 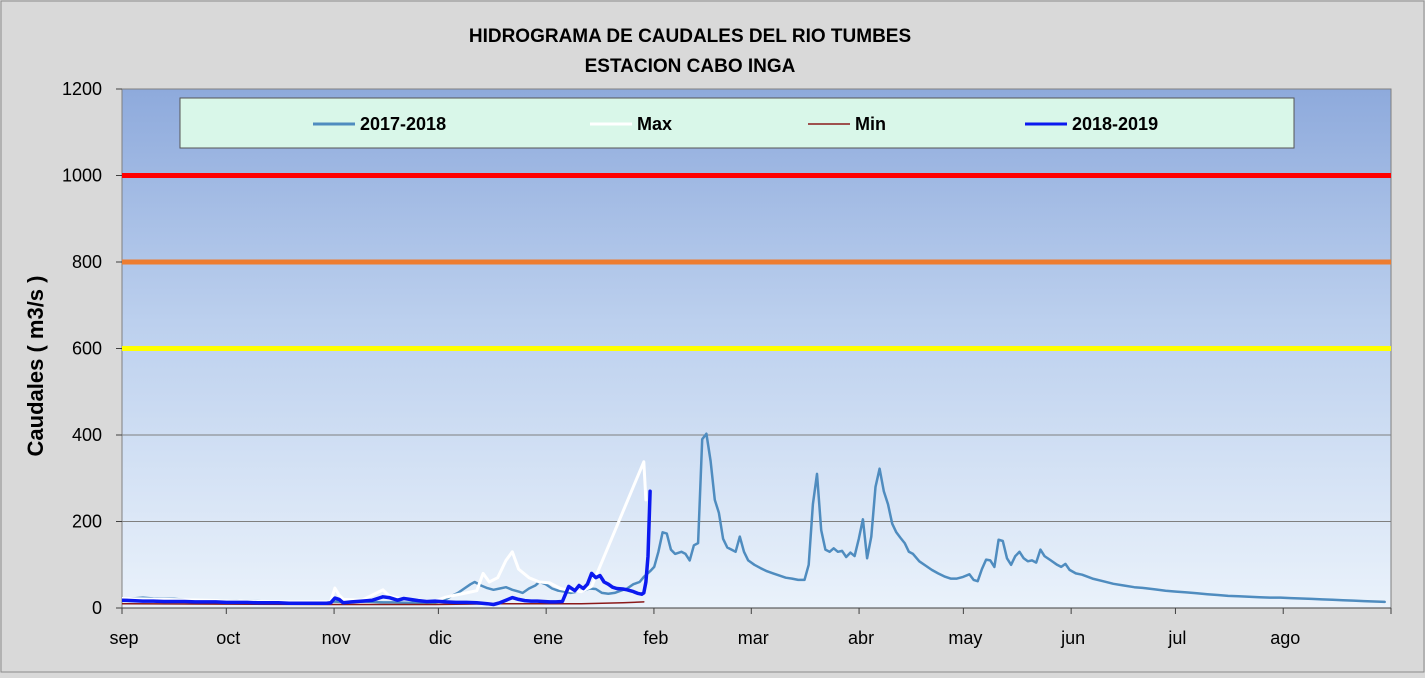 I want to click on x-tick-label: may, so click(x=965, y=638).